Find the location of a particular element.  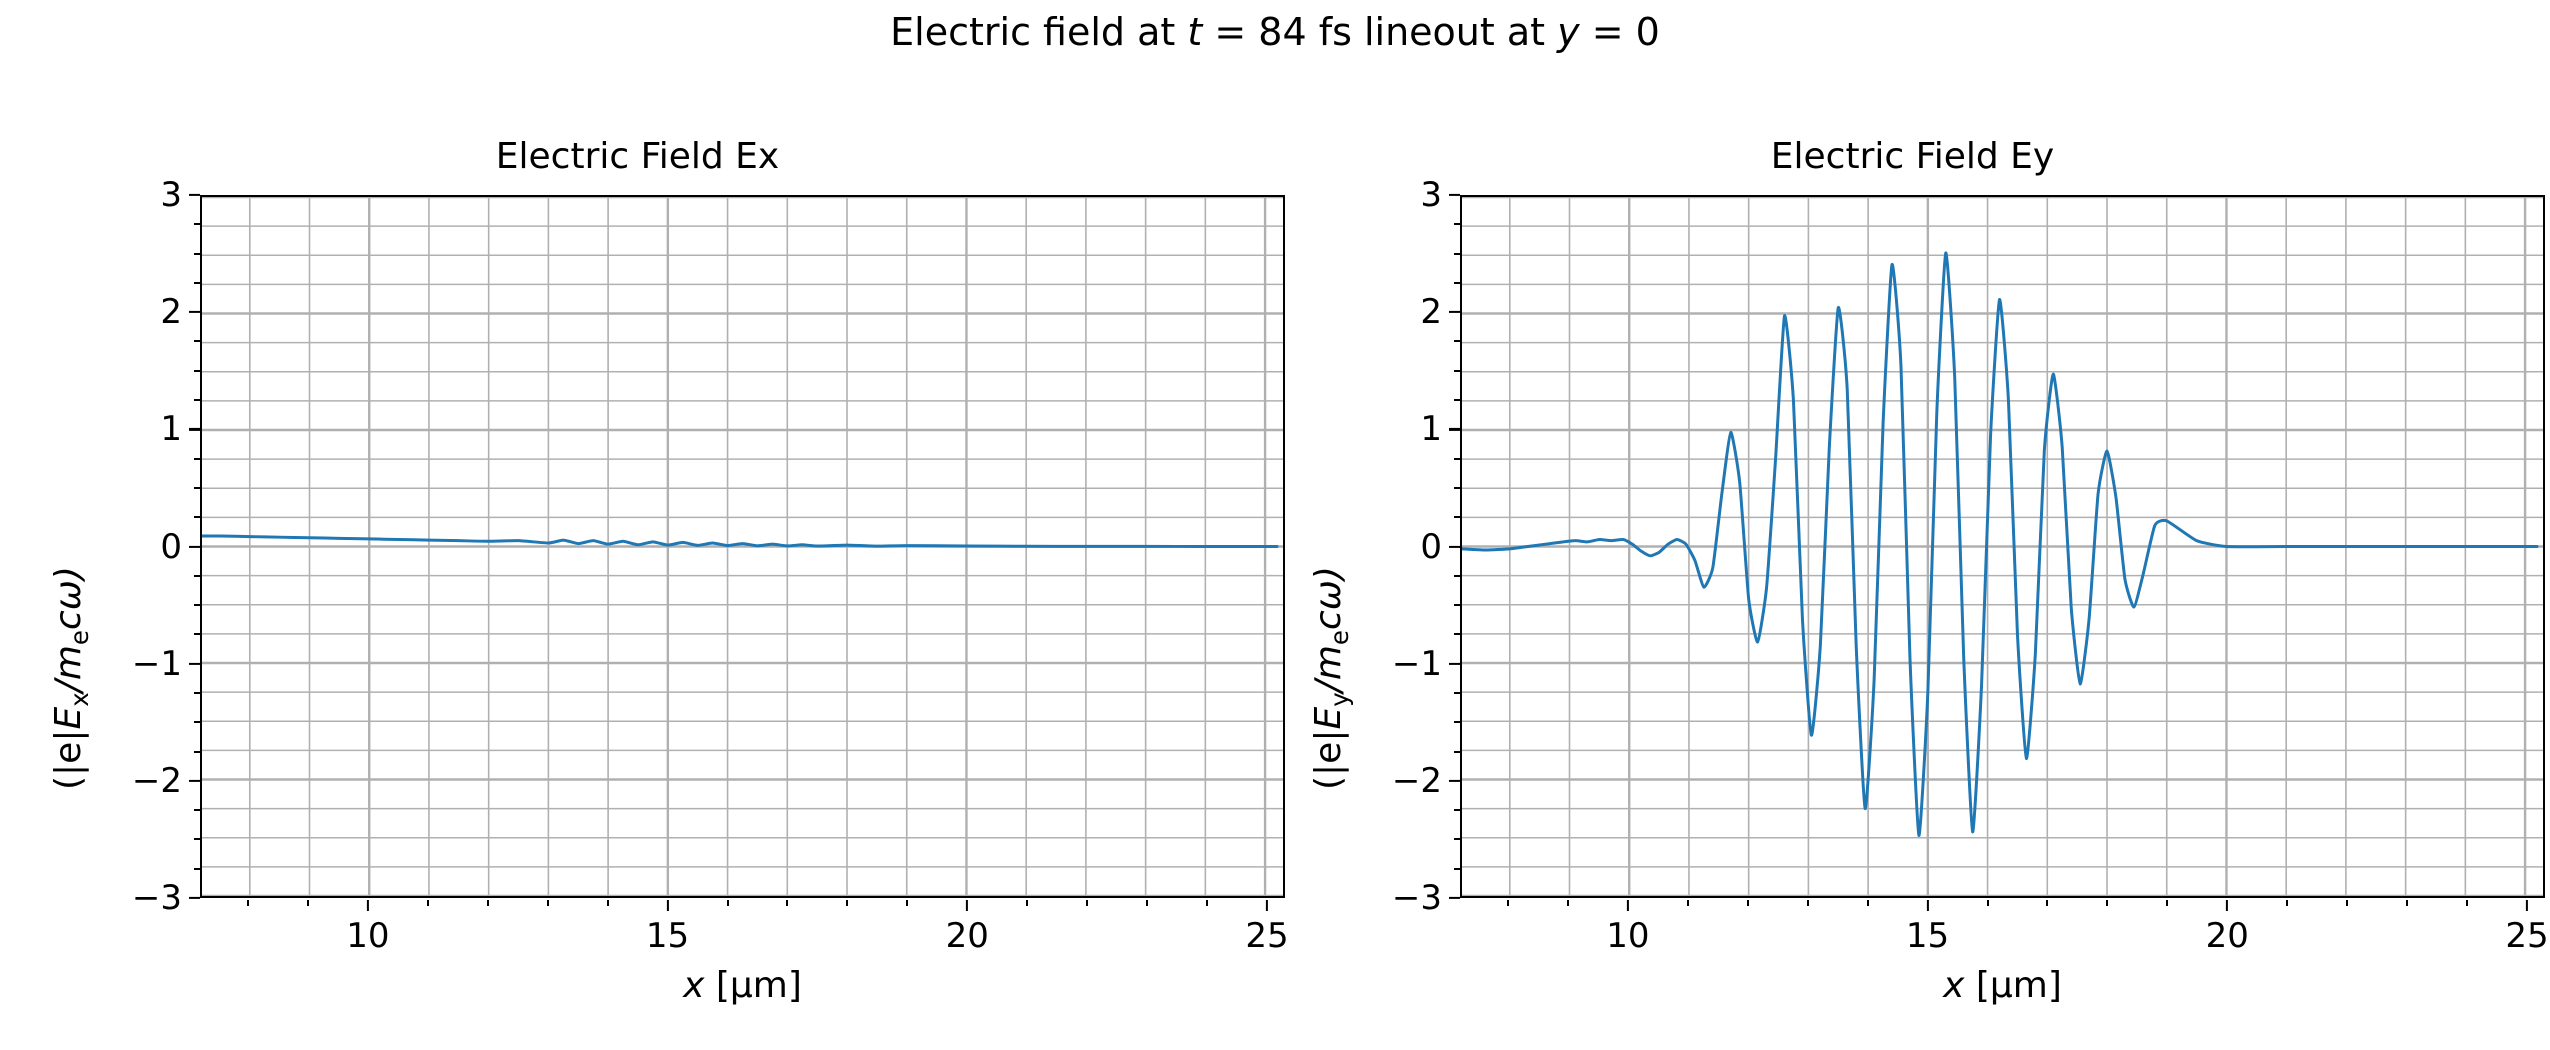

y-axis-label-ex: (|e|Ex/mecω) is located at coordinates (71, 678).